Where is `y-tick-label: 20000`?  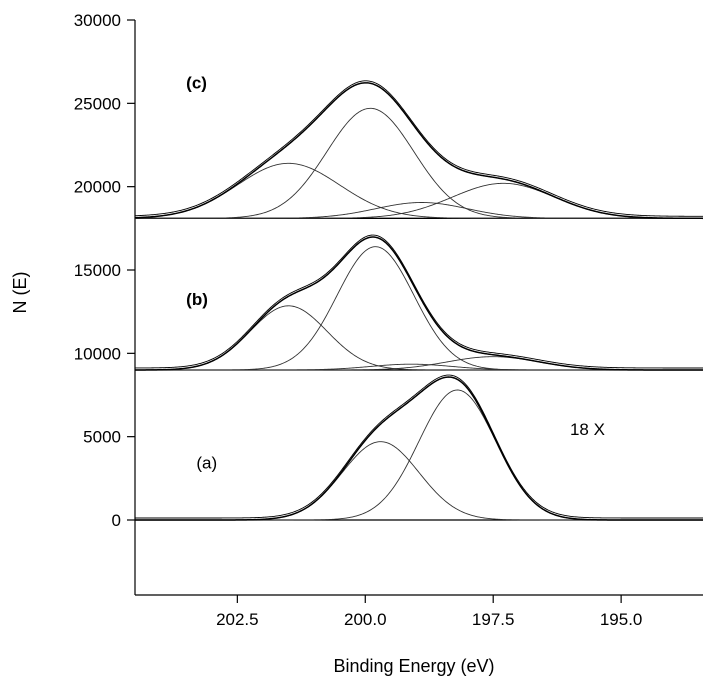
y-tick-label: 20000 is located at coordinates (97, 187).